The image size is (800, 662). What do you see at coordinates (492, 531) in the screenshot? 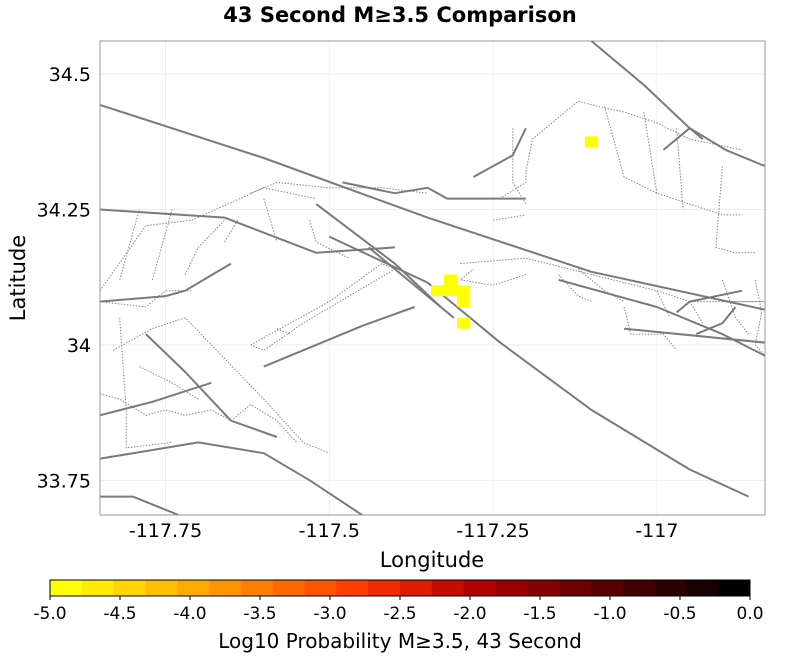
I see `x-tick-label: -117.25` at bounding box center [492, 531].